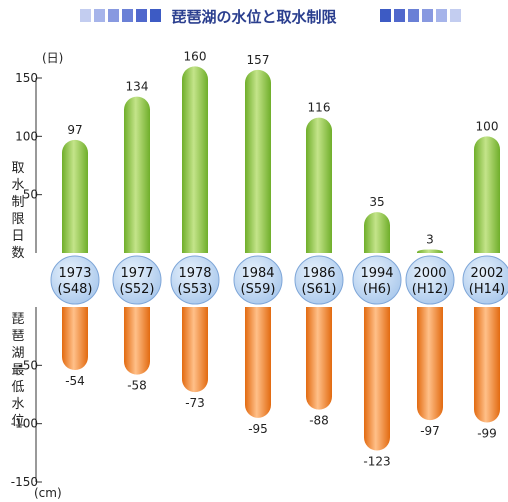 This screenshot has width=508, height=502. I want to click on upper-value-label: 134, so click(137, 87).